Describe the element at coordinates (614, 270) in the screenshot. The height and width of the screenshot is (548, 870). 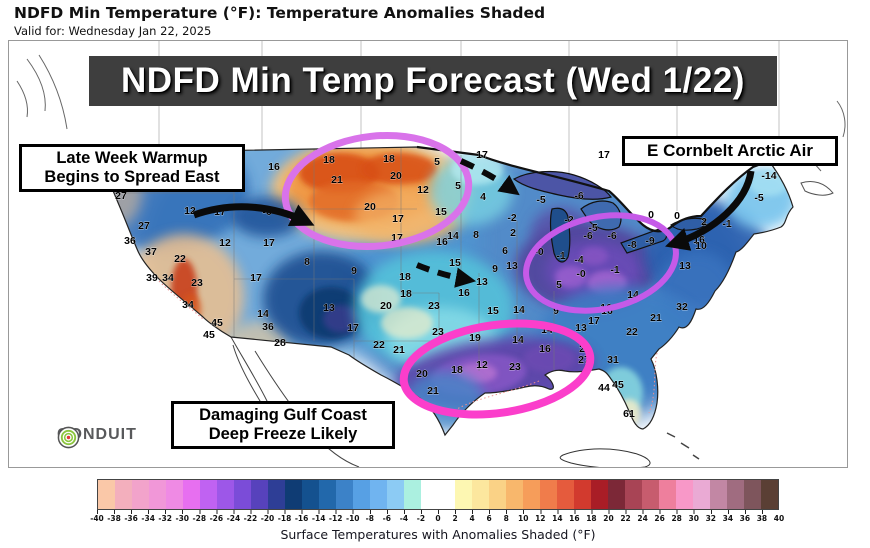
I see `station-temp-label: -1` at that location.